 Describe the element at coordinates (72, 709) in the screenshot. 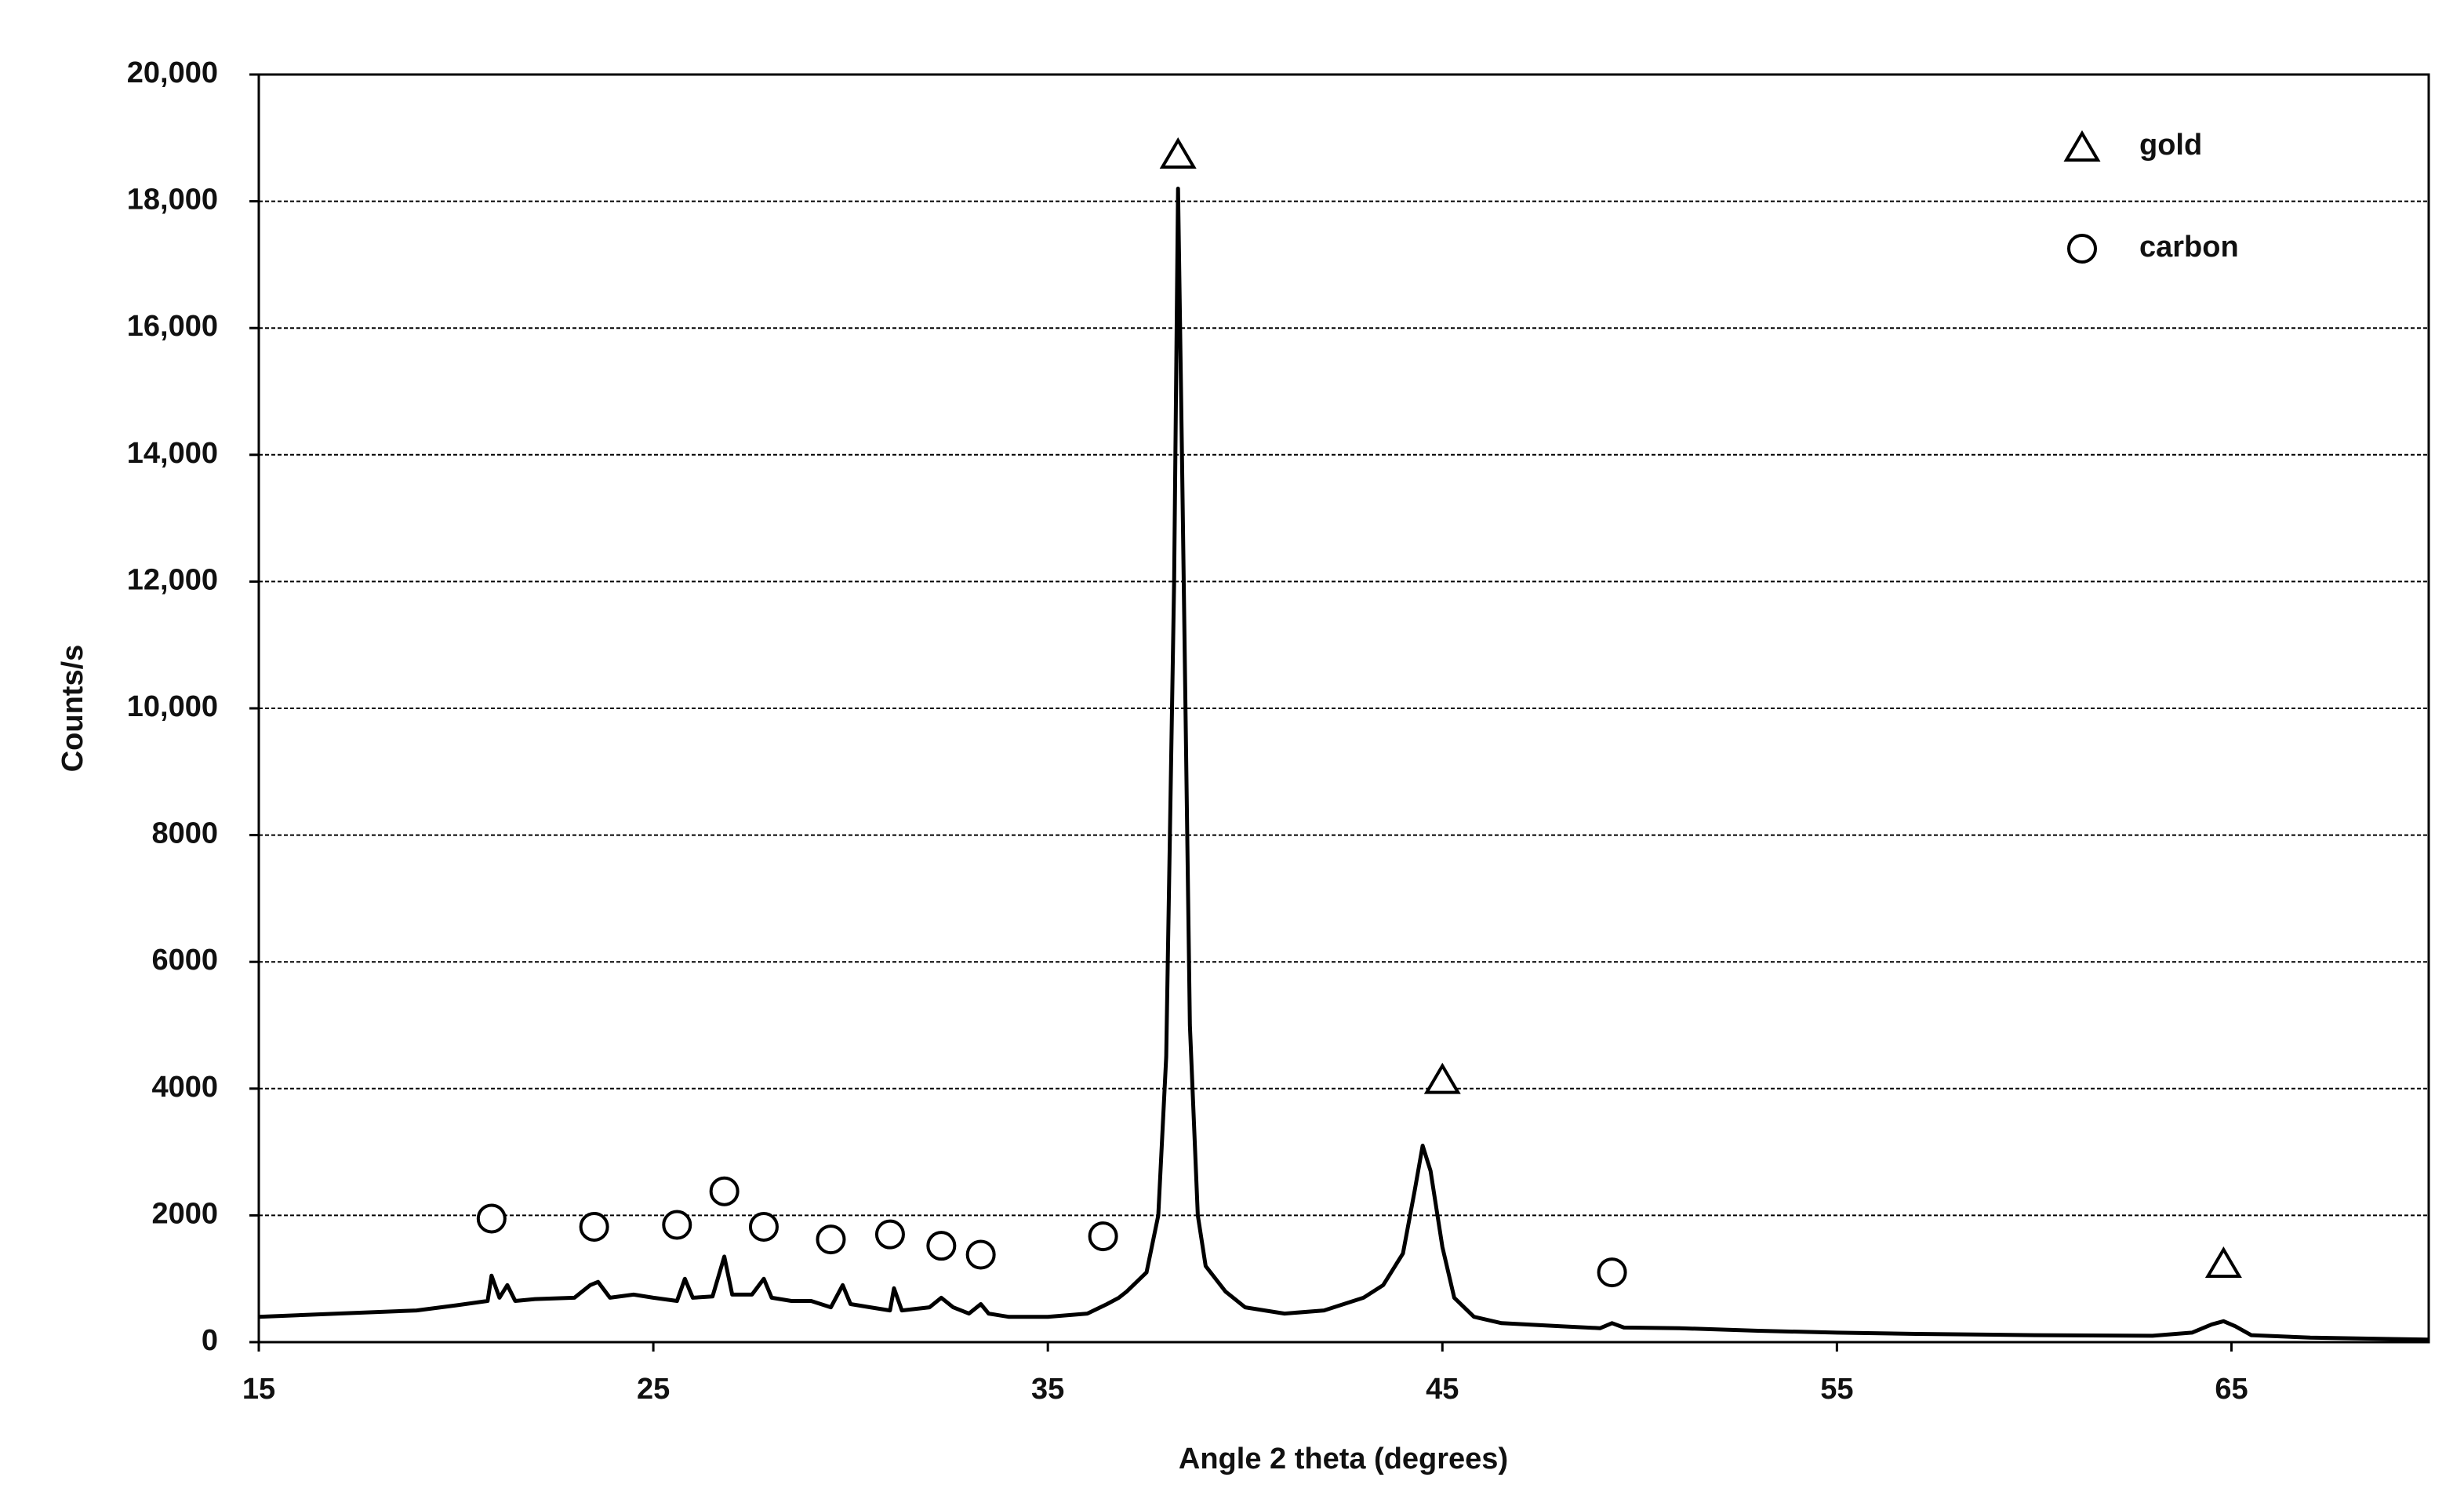

I see `y-axis-label: Counts/s` at that location.